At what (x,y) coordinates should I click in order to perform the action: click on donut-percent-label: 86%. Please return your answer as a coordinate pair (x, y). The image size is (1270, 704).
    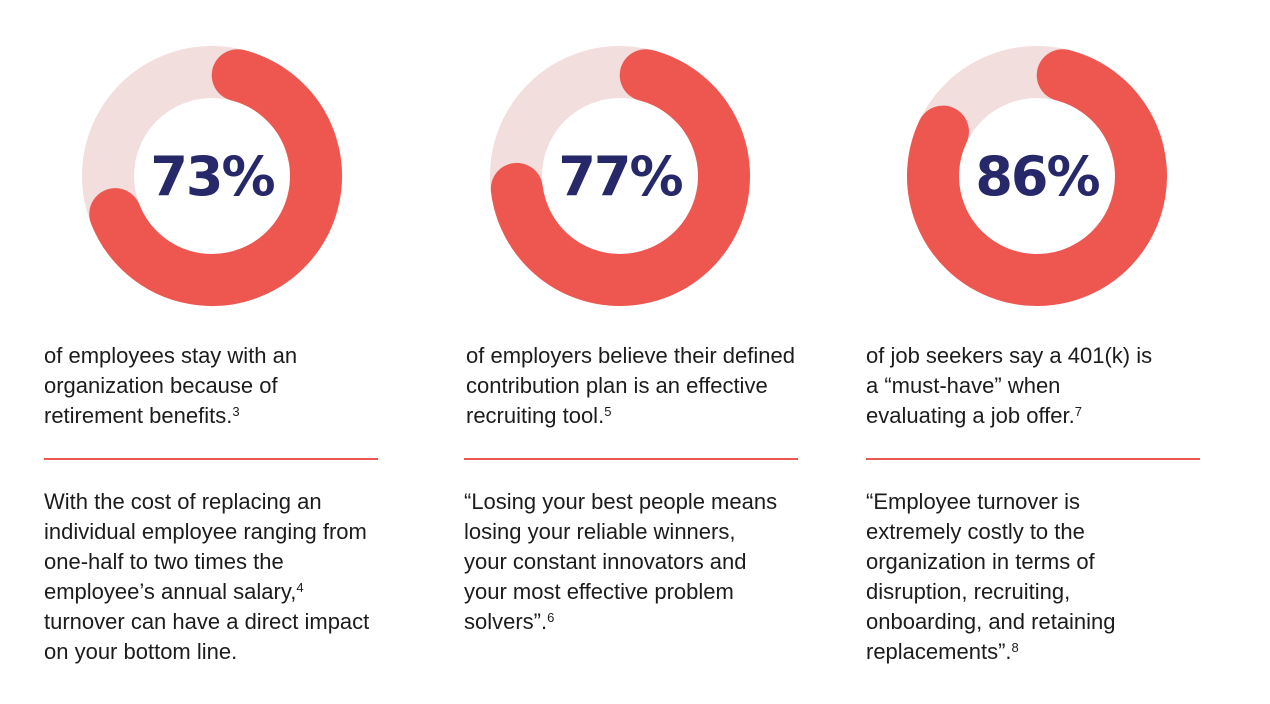
    Looking at the image, I should click on (1037, 176).